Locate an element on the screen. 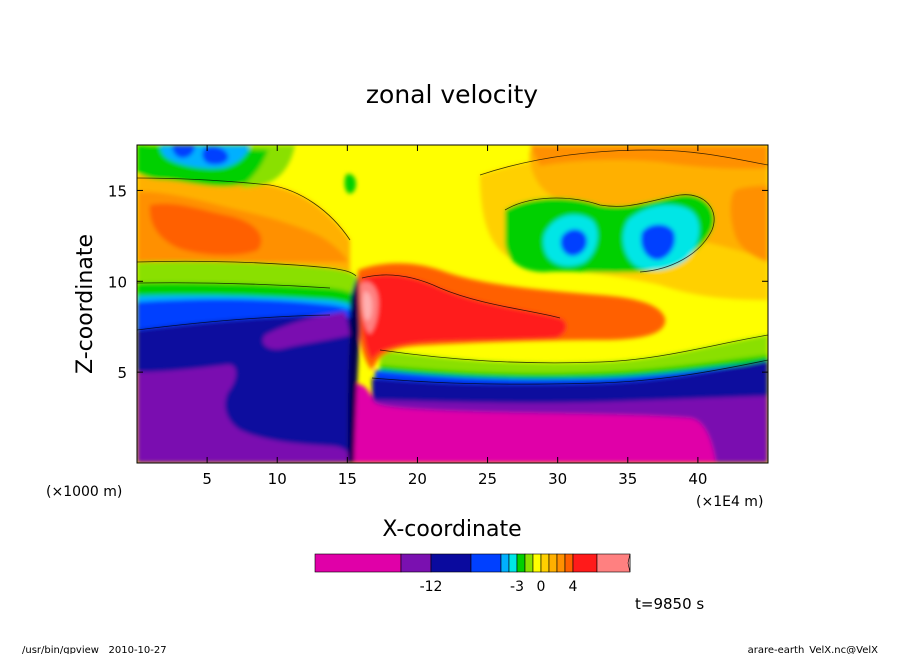 This screenshot has height=654, width=904. x-tick-label: 10 is located at coordinates (277, 479).